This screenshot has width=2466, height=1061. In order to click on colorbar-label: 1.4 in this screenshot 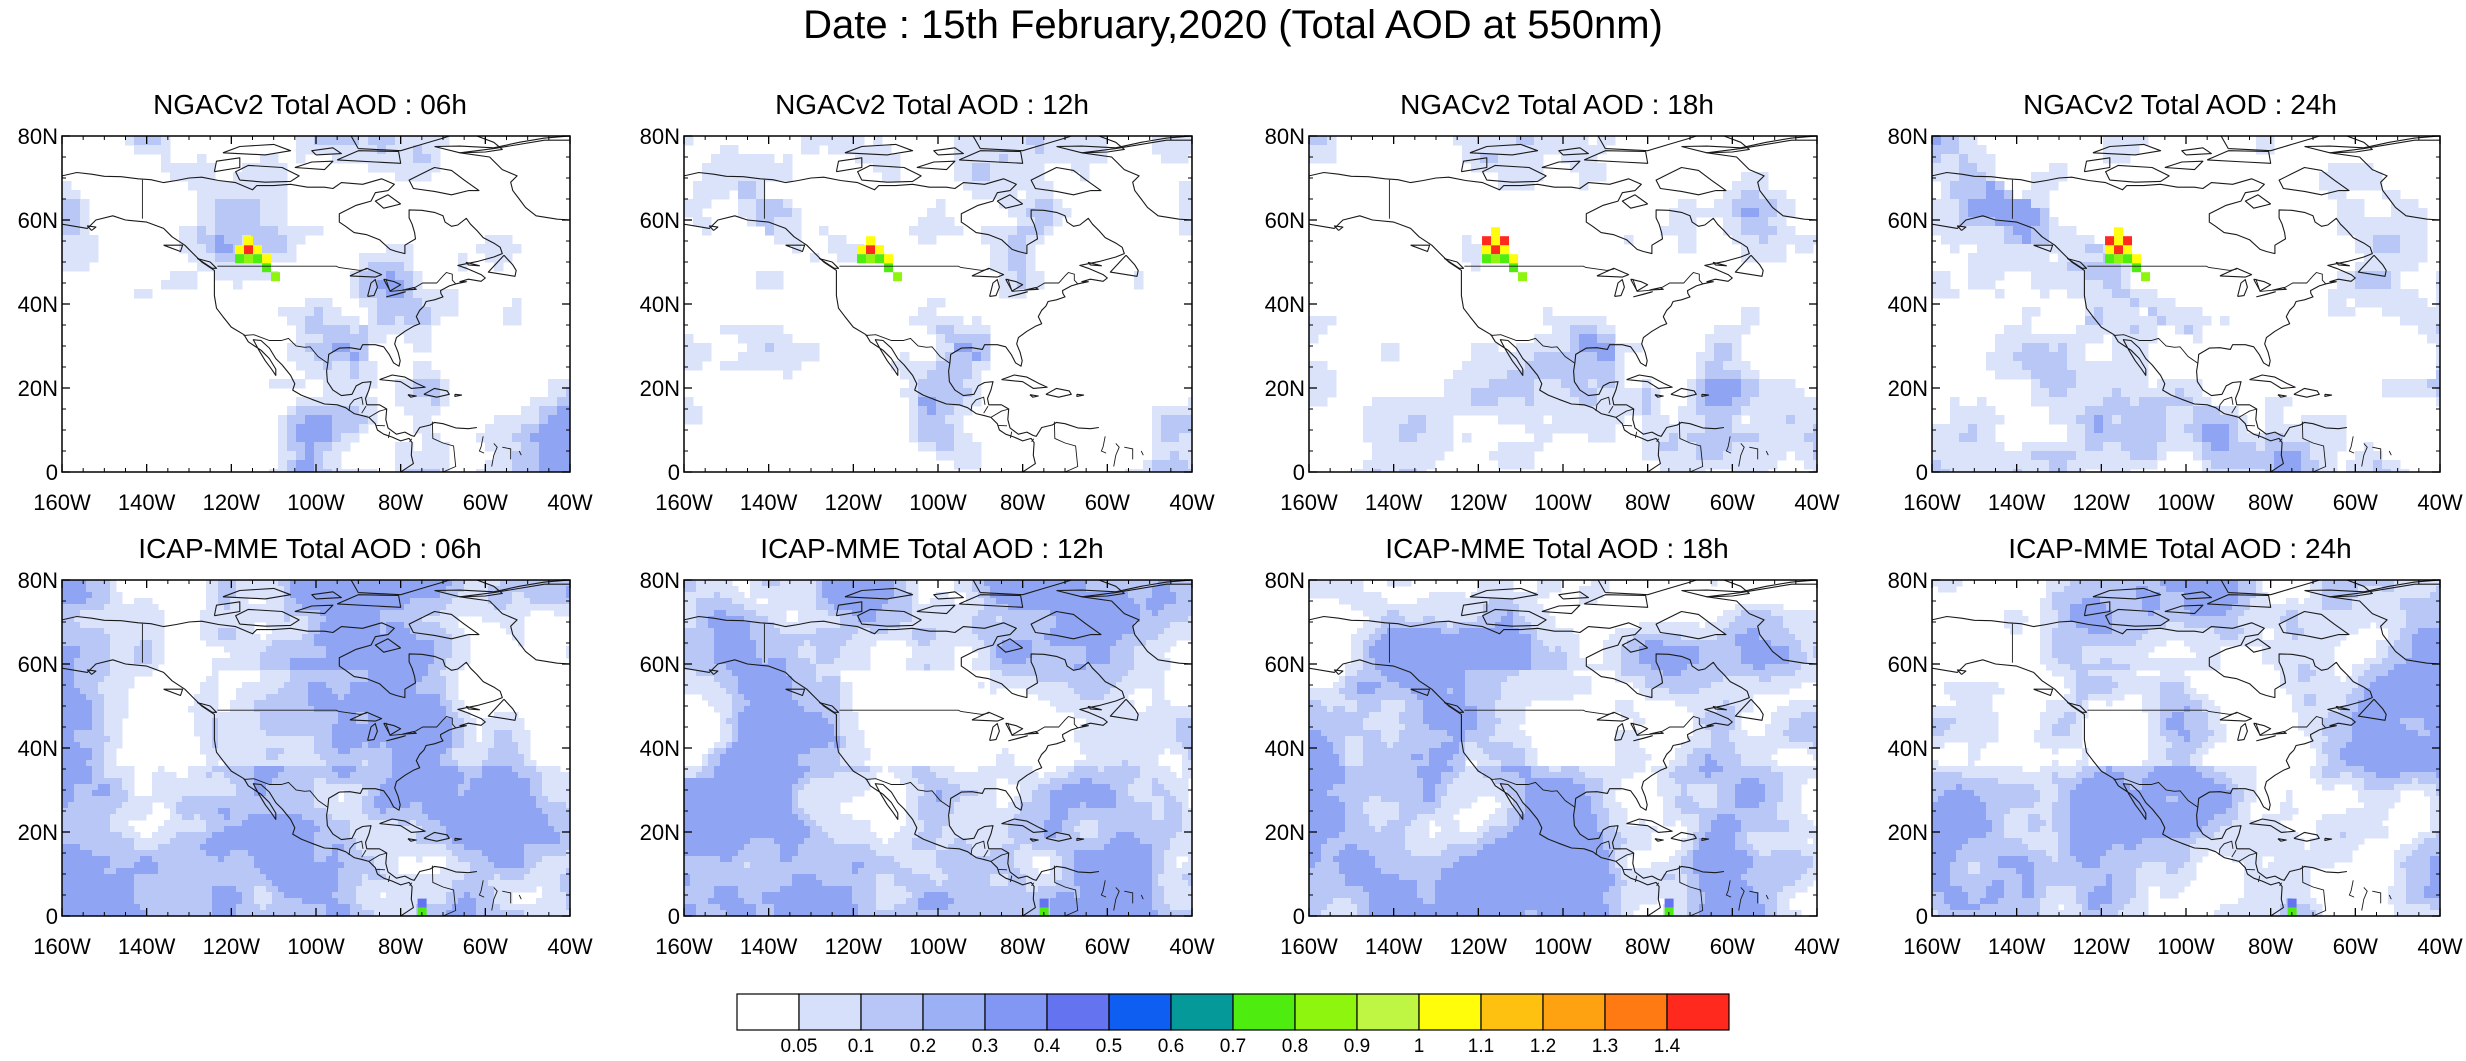, I will do `click(1667, 1046)`.